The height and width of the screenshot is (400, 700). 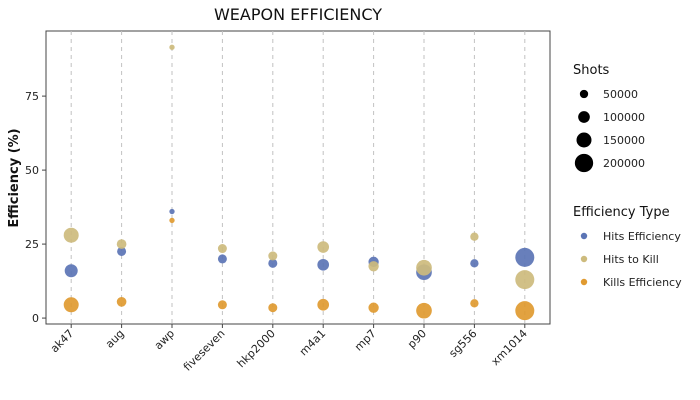 I want to click on size-legend-label-50000: 50000, so click(x=620, y=94).